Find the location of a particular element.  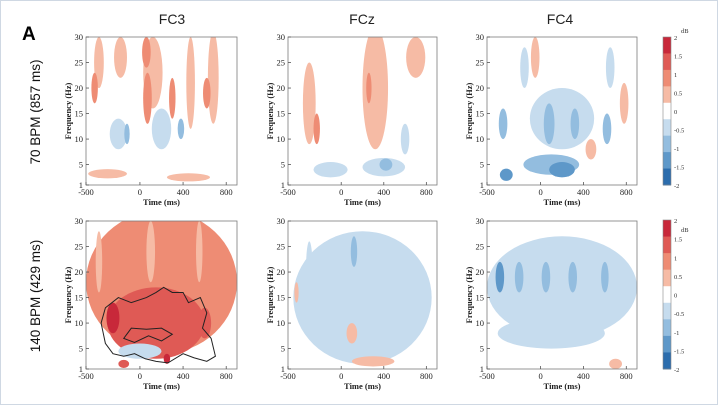

colorbar-tick-label: -2 is located at coordinates (676, 370).